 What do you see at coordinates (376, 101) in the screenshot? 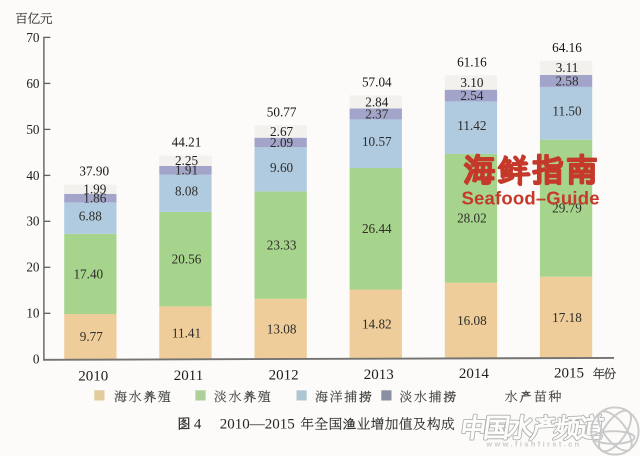
I see `svg-text: 2.84` at bounding box center [376, 101].